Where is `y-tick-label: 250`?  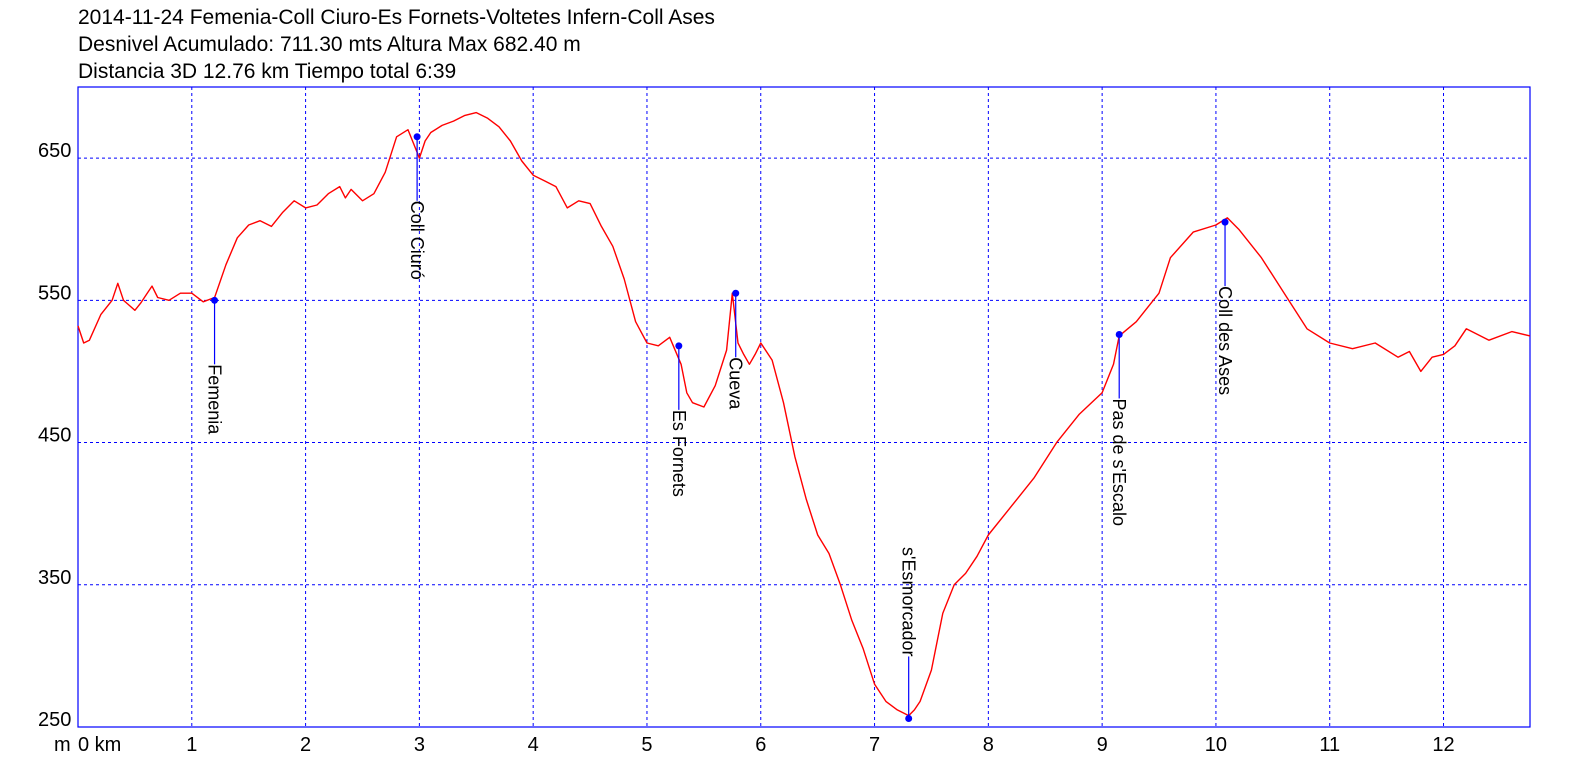 y-tick-label: 250 is located at coordinates (54, 720).